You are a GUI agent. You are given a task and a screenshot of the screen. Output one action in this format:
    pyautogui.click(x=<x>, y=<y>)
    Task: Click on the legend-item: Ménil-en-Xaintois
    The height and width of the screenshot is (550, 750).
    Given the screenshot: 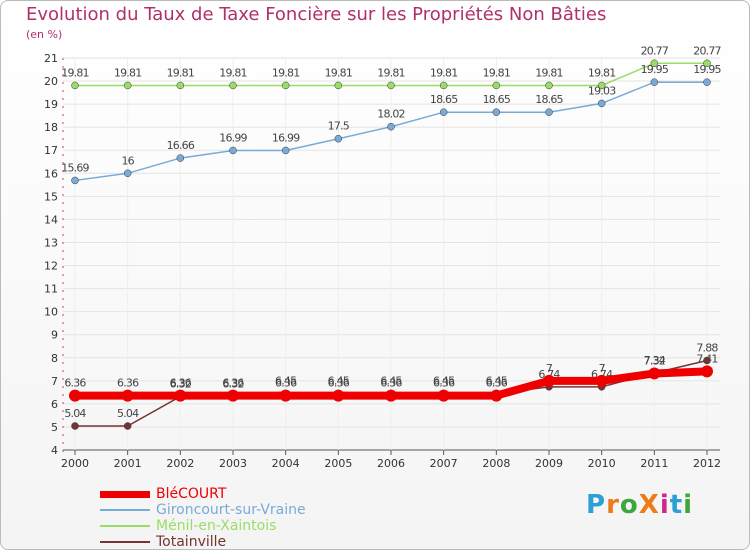 What is the action you would take?
    pyautogui.click(x=203, y=526)
    